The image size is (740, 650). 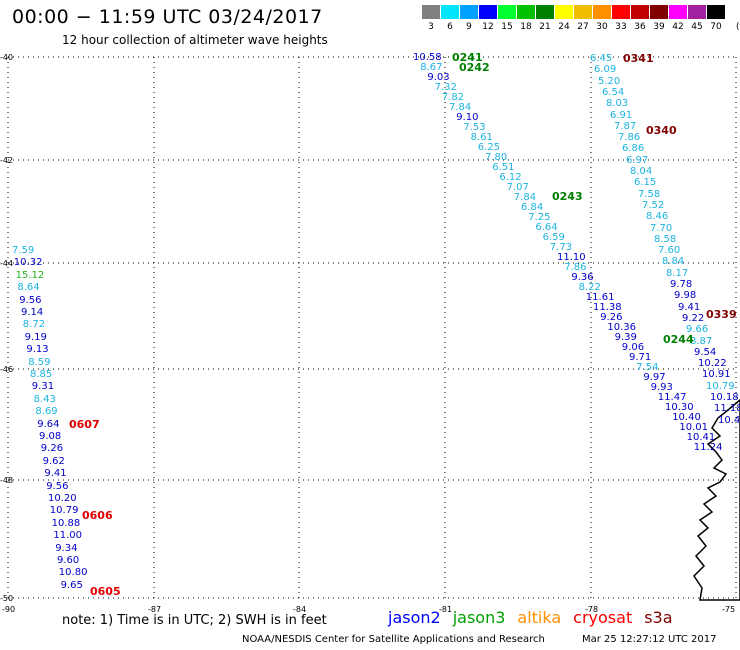 What do you see at coordinates (28, 288) in the screenshot?
I see `wave-height-value: 8.64` at bounding box center [28, 288].